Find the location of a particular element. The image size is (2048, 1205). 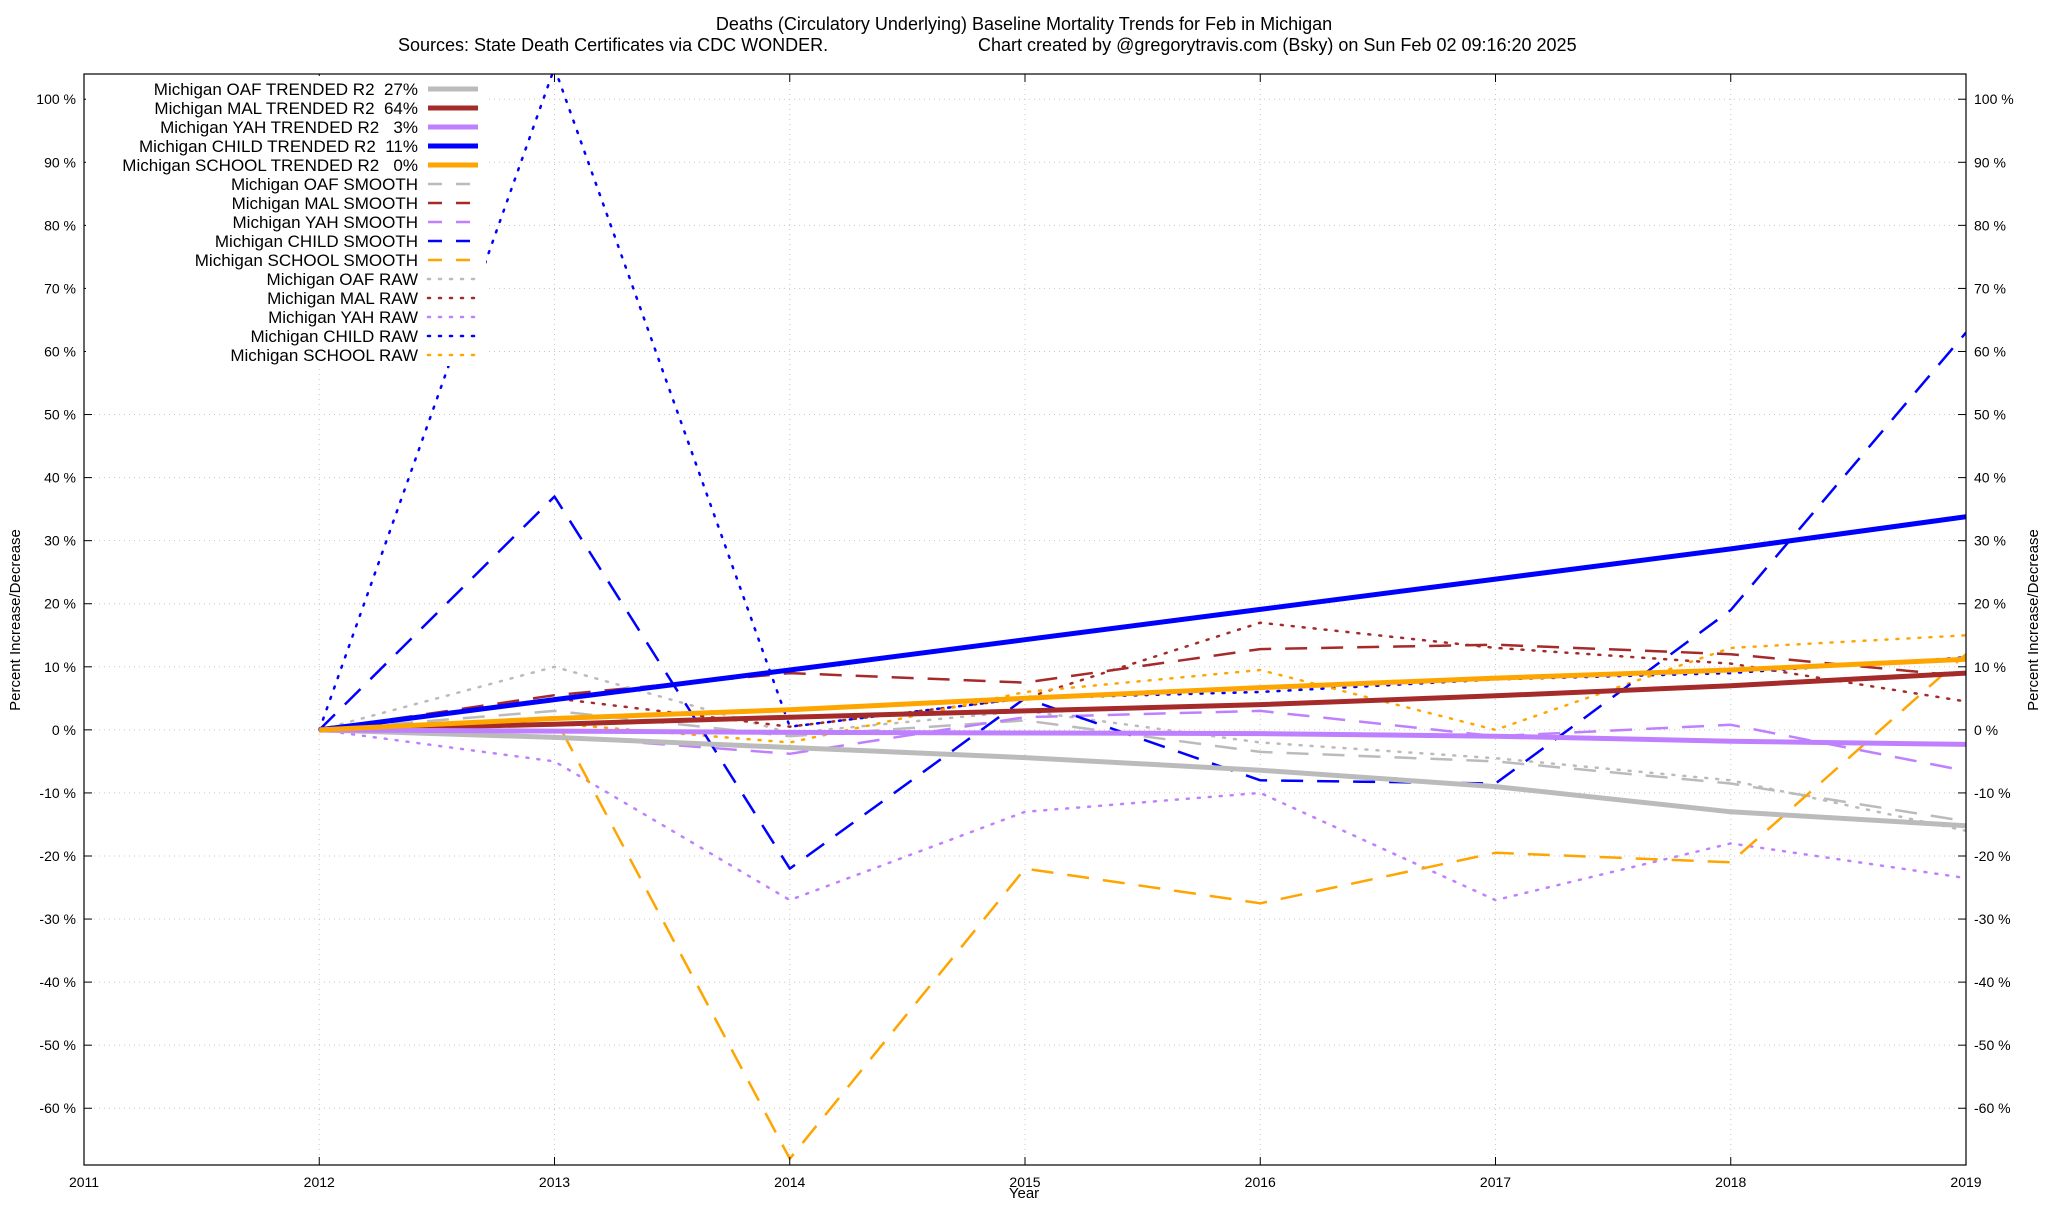

y-tick-label-right: 10 % is located at coordinates (1990, 667).